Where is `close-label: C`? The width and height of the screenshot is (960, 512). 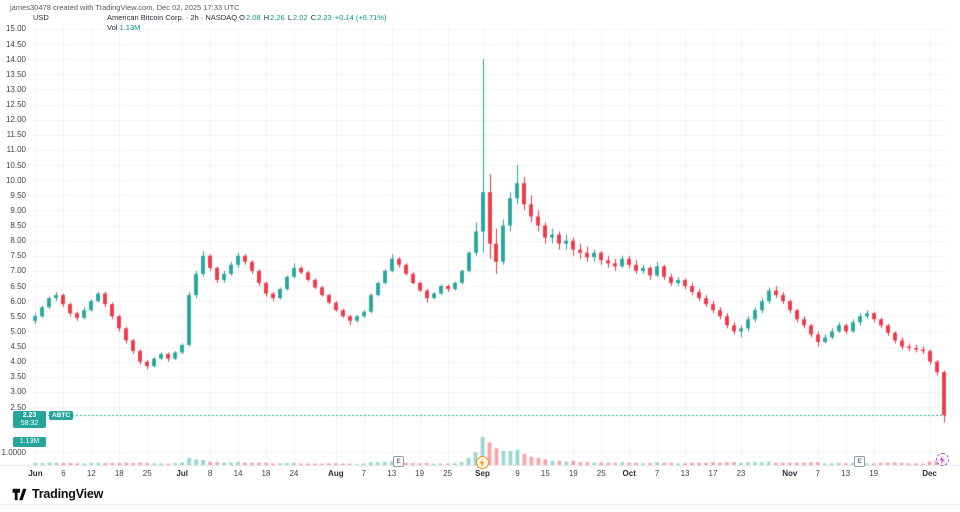 close-label: C is located at coordinates (313, 17).